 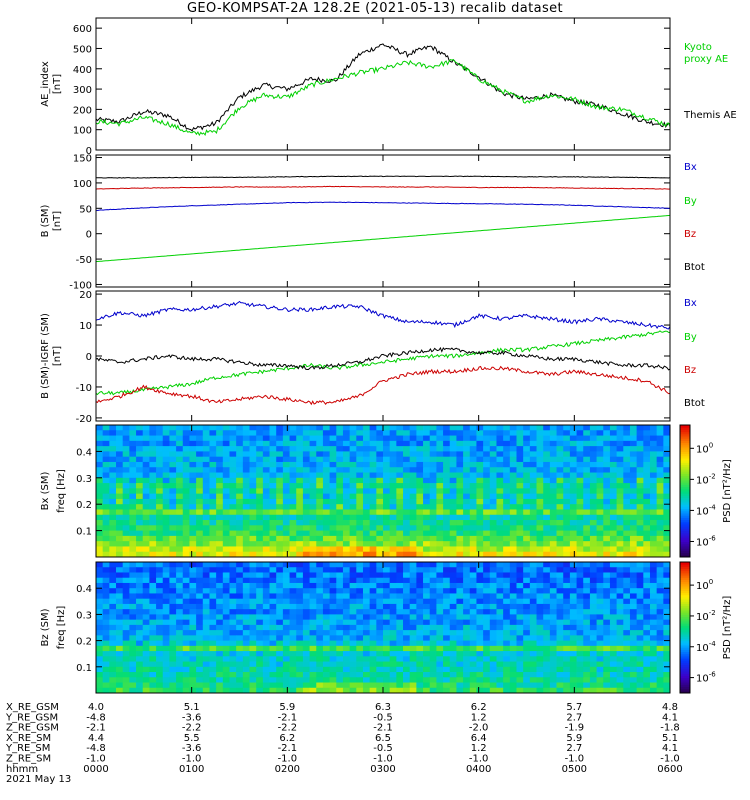 What do you see at coordinates (84, 532) in the screenshot?
I see `y-tick-label: 0.1` at bounding box center [84, 532].